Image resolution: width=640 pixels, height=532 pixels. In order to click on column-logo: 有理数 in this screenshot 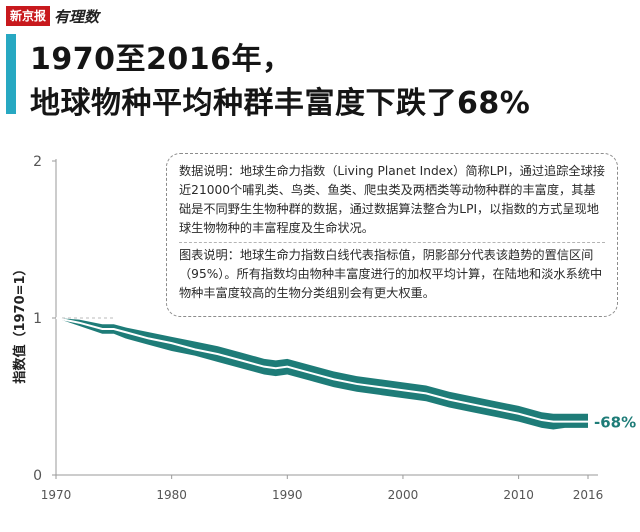, I will do `click(77, 16)`.